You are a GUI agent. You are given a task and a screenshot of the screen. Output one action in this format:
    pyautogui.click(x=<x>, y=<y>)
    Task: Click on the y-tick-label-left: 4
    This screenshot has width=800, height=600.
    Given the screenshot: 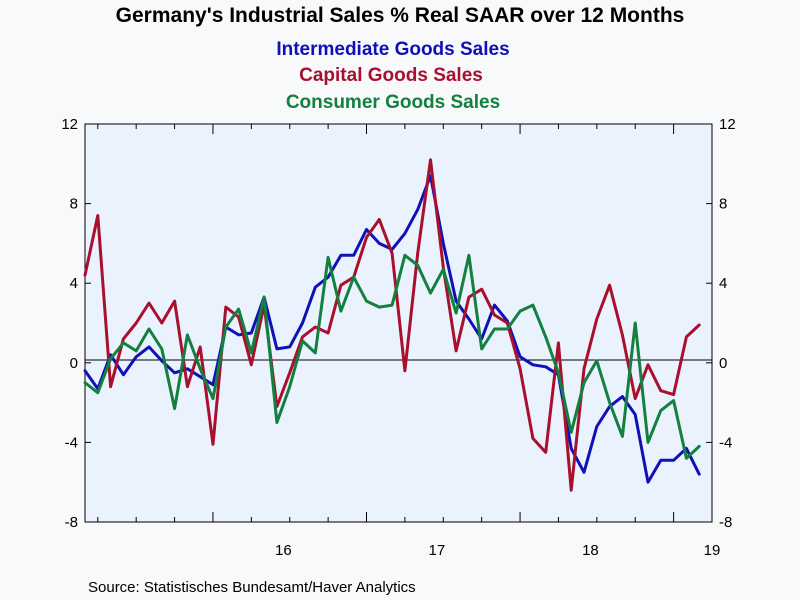 What is the action you would take?
    pyautogui.click(x=74, y=283)
    